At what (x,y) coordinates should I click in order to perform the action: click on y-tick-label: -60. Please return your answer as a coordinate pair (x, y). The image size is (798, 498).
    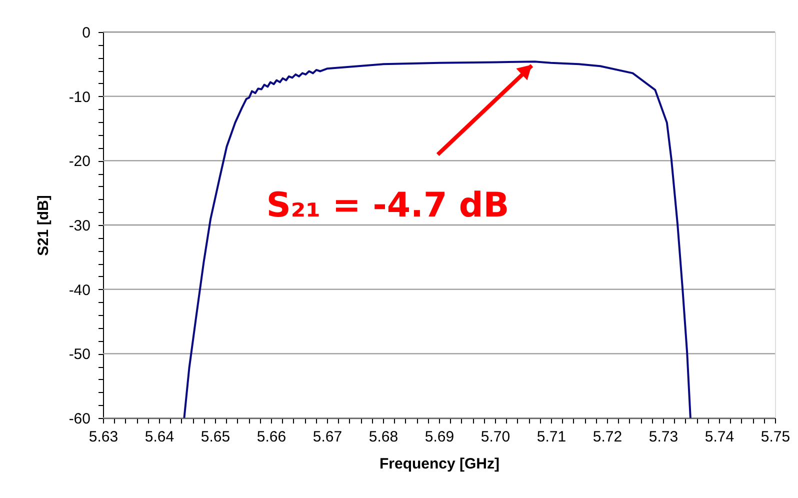
    Looking at the image, I should click on (79, 419).